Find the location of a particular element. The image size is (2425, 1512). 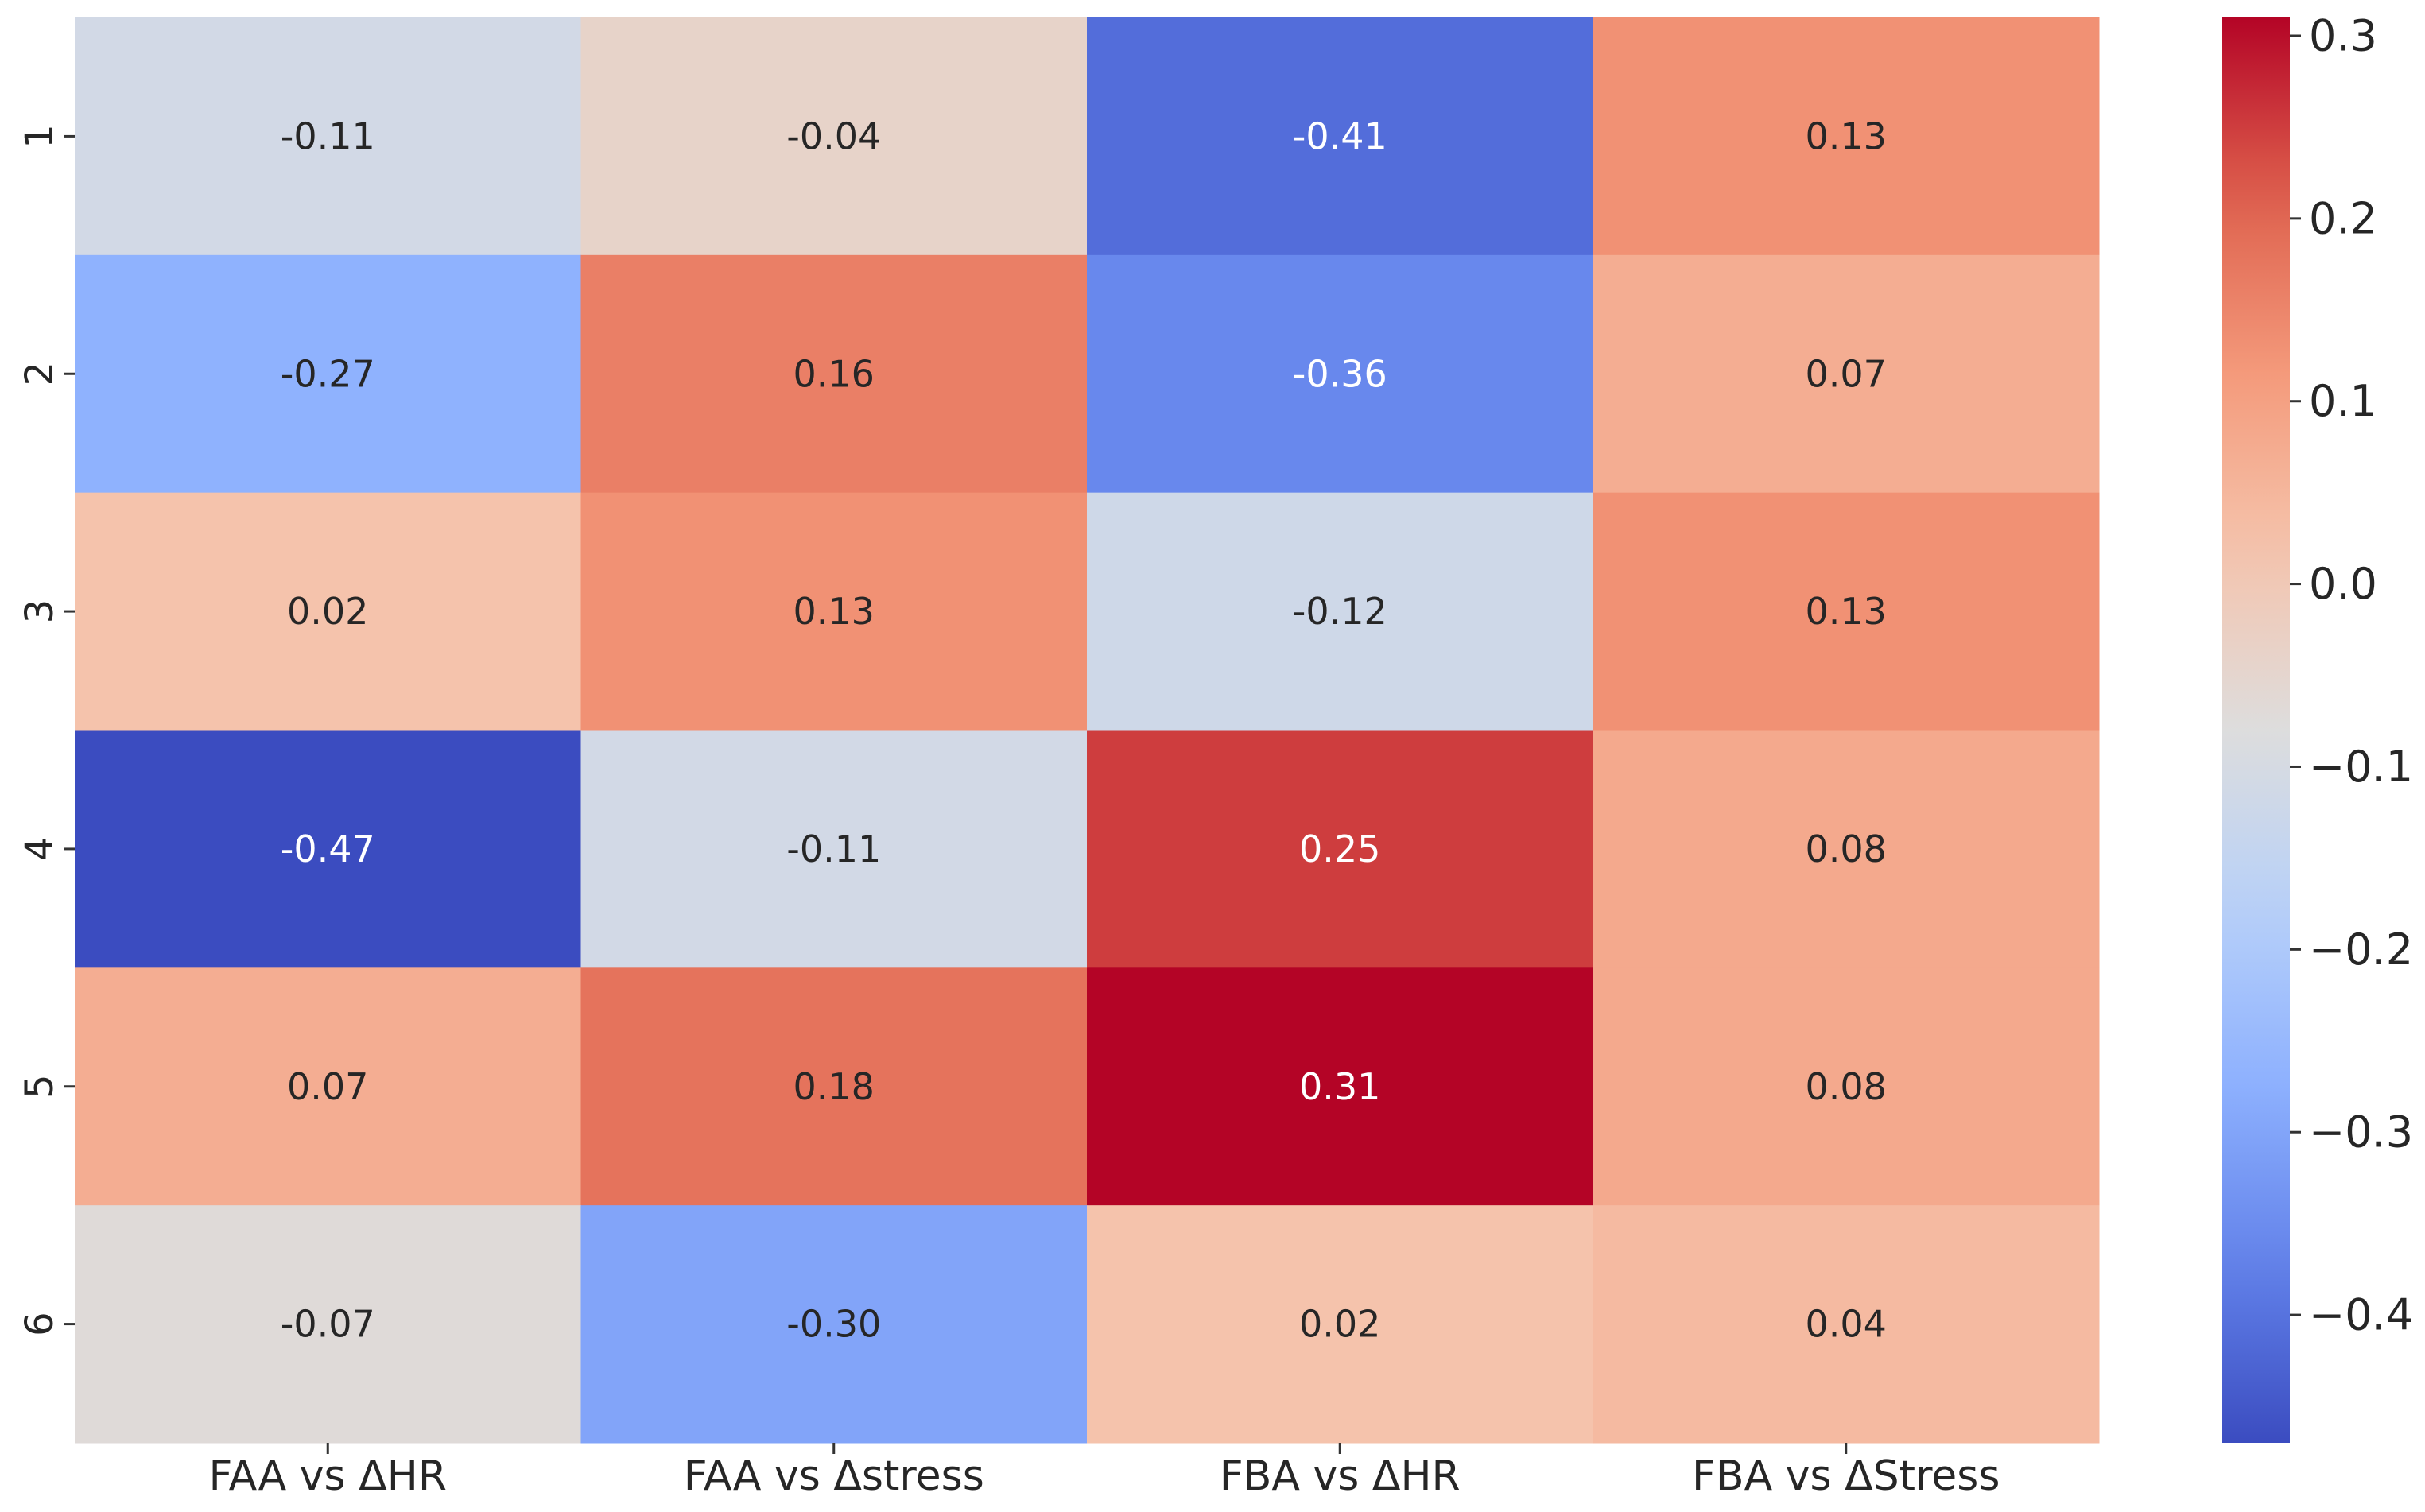

colorbar-gradient is located at coordinates (2256, 730).